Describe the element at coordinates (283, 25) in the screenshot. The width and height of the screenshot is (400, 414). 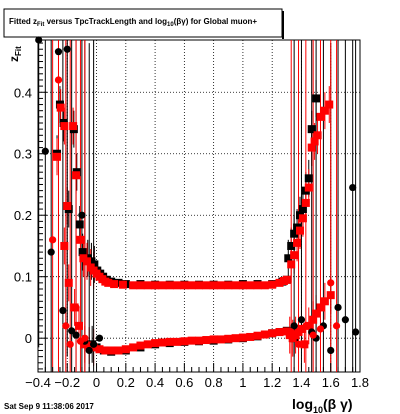
I see `title-box-shadow` at that location.